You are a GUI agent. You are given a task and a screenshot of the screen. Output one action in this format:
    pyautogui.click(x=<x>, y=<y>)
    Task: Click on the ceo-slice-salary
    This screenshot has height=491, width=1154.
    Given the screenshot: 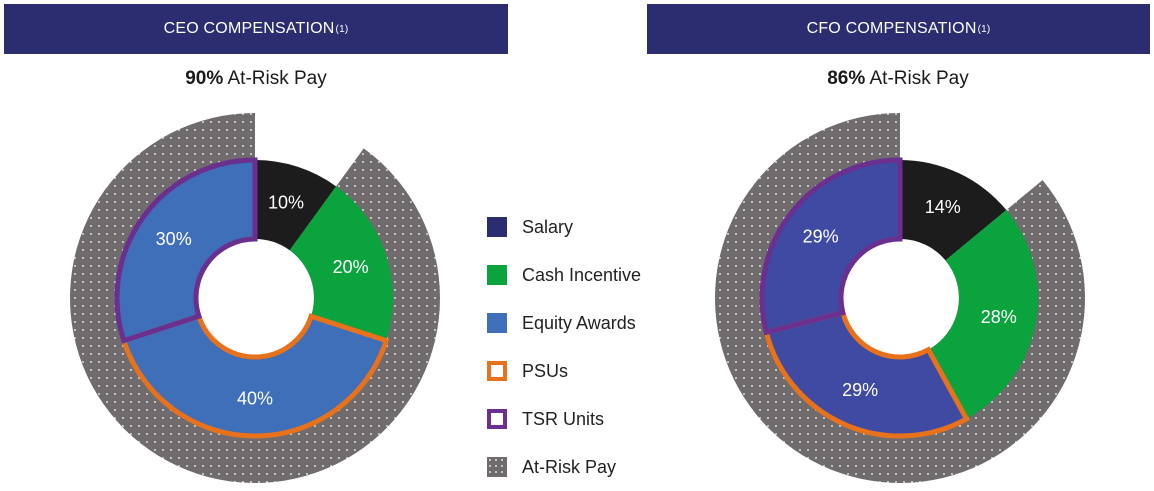 What is the action you would take?
    pyautogui.click(x=296, y=205)
    